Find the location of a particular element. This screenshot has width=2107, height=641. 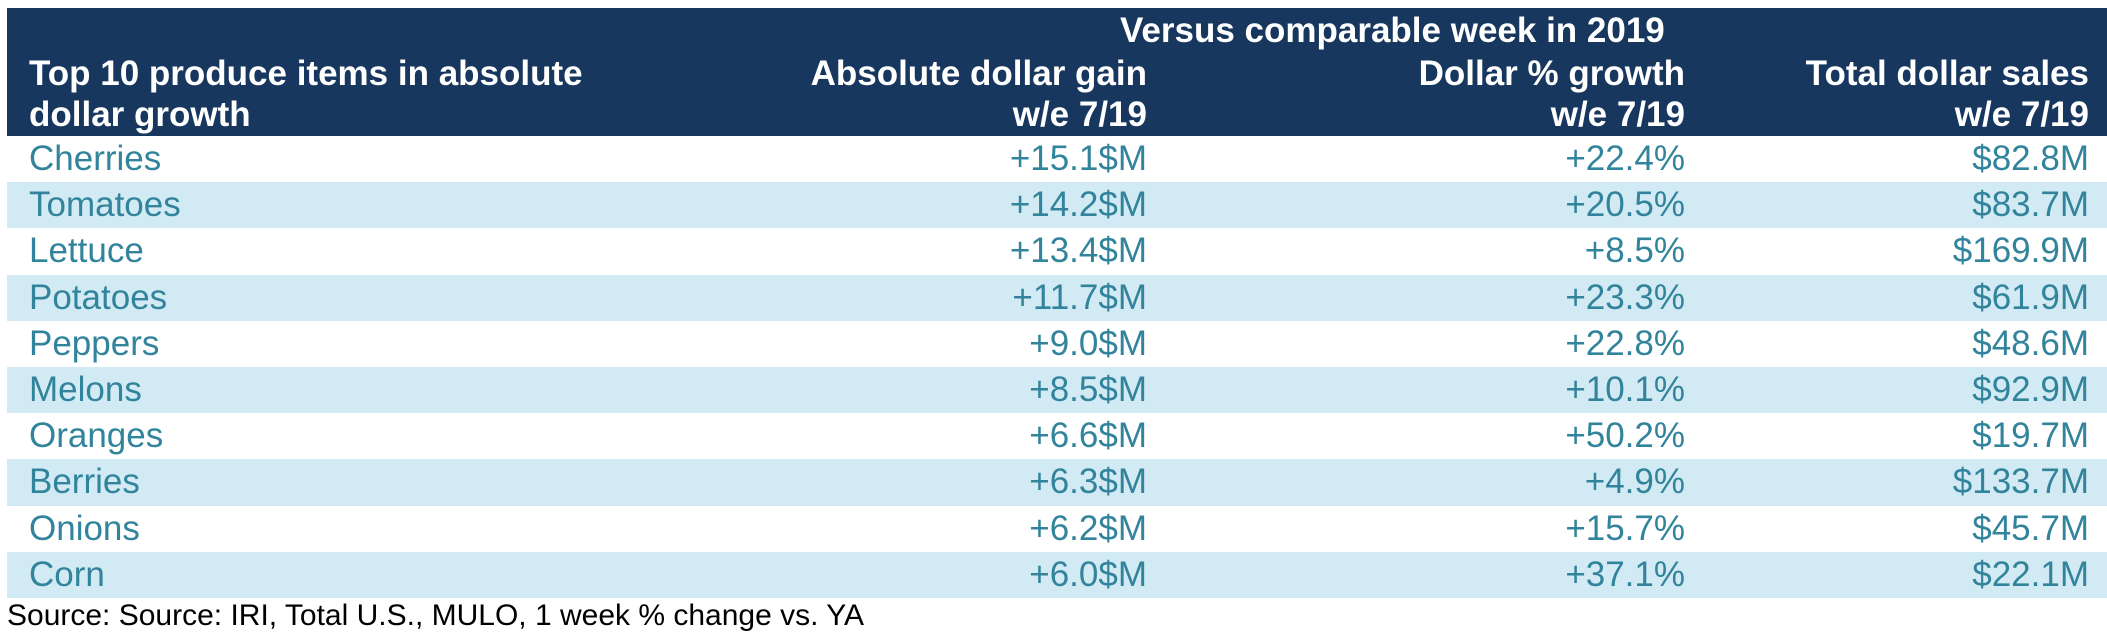

cell-total-sales: $48.6M is located at coordinates (2030, 343).